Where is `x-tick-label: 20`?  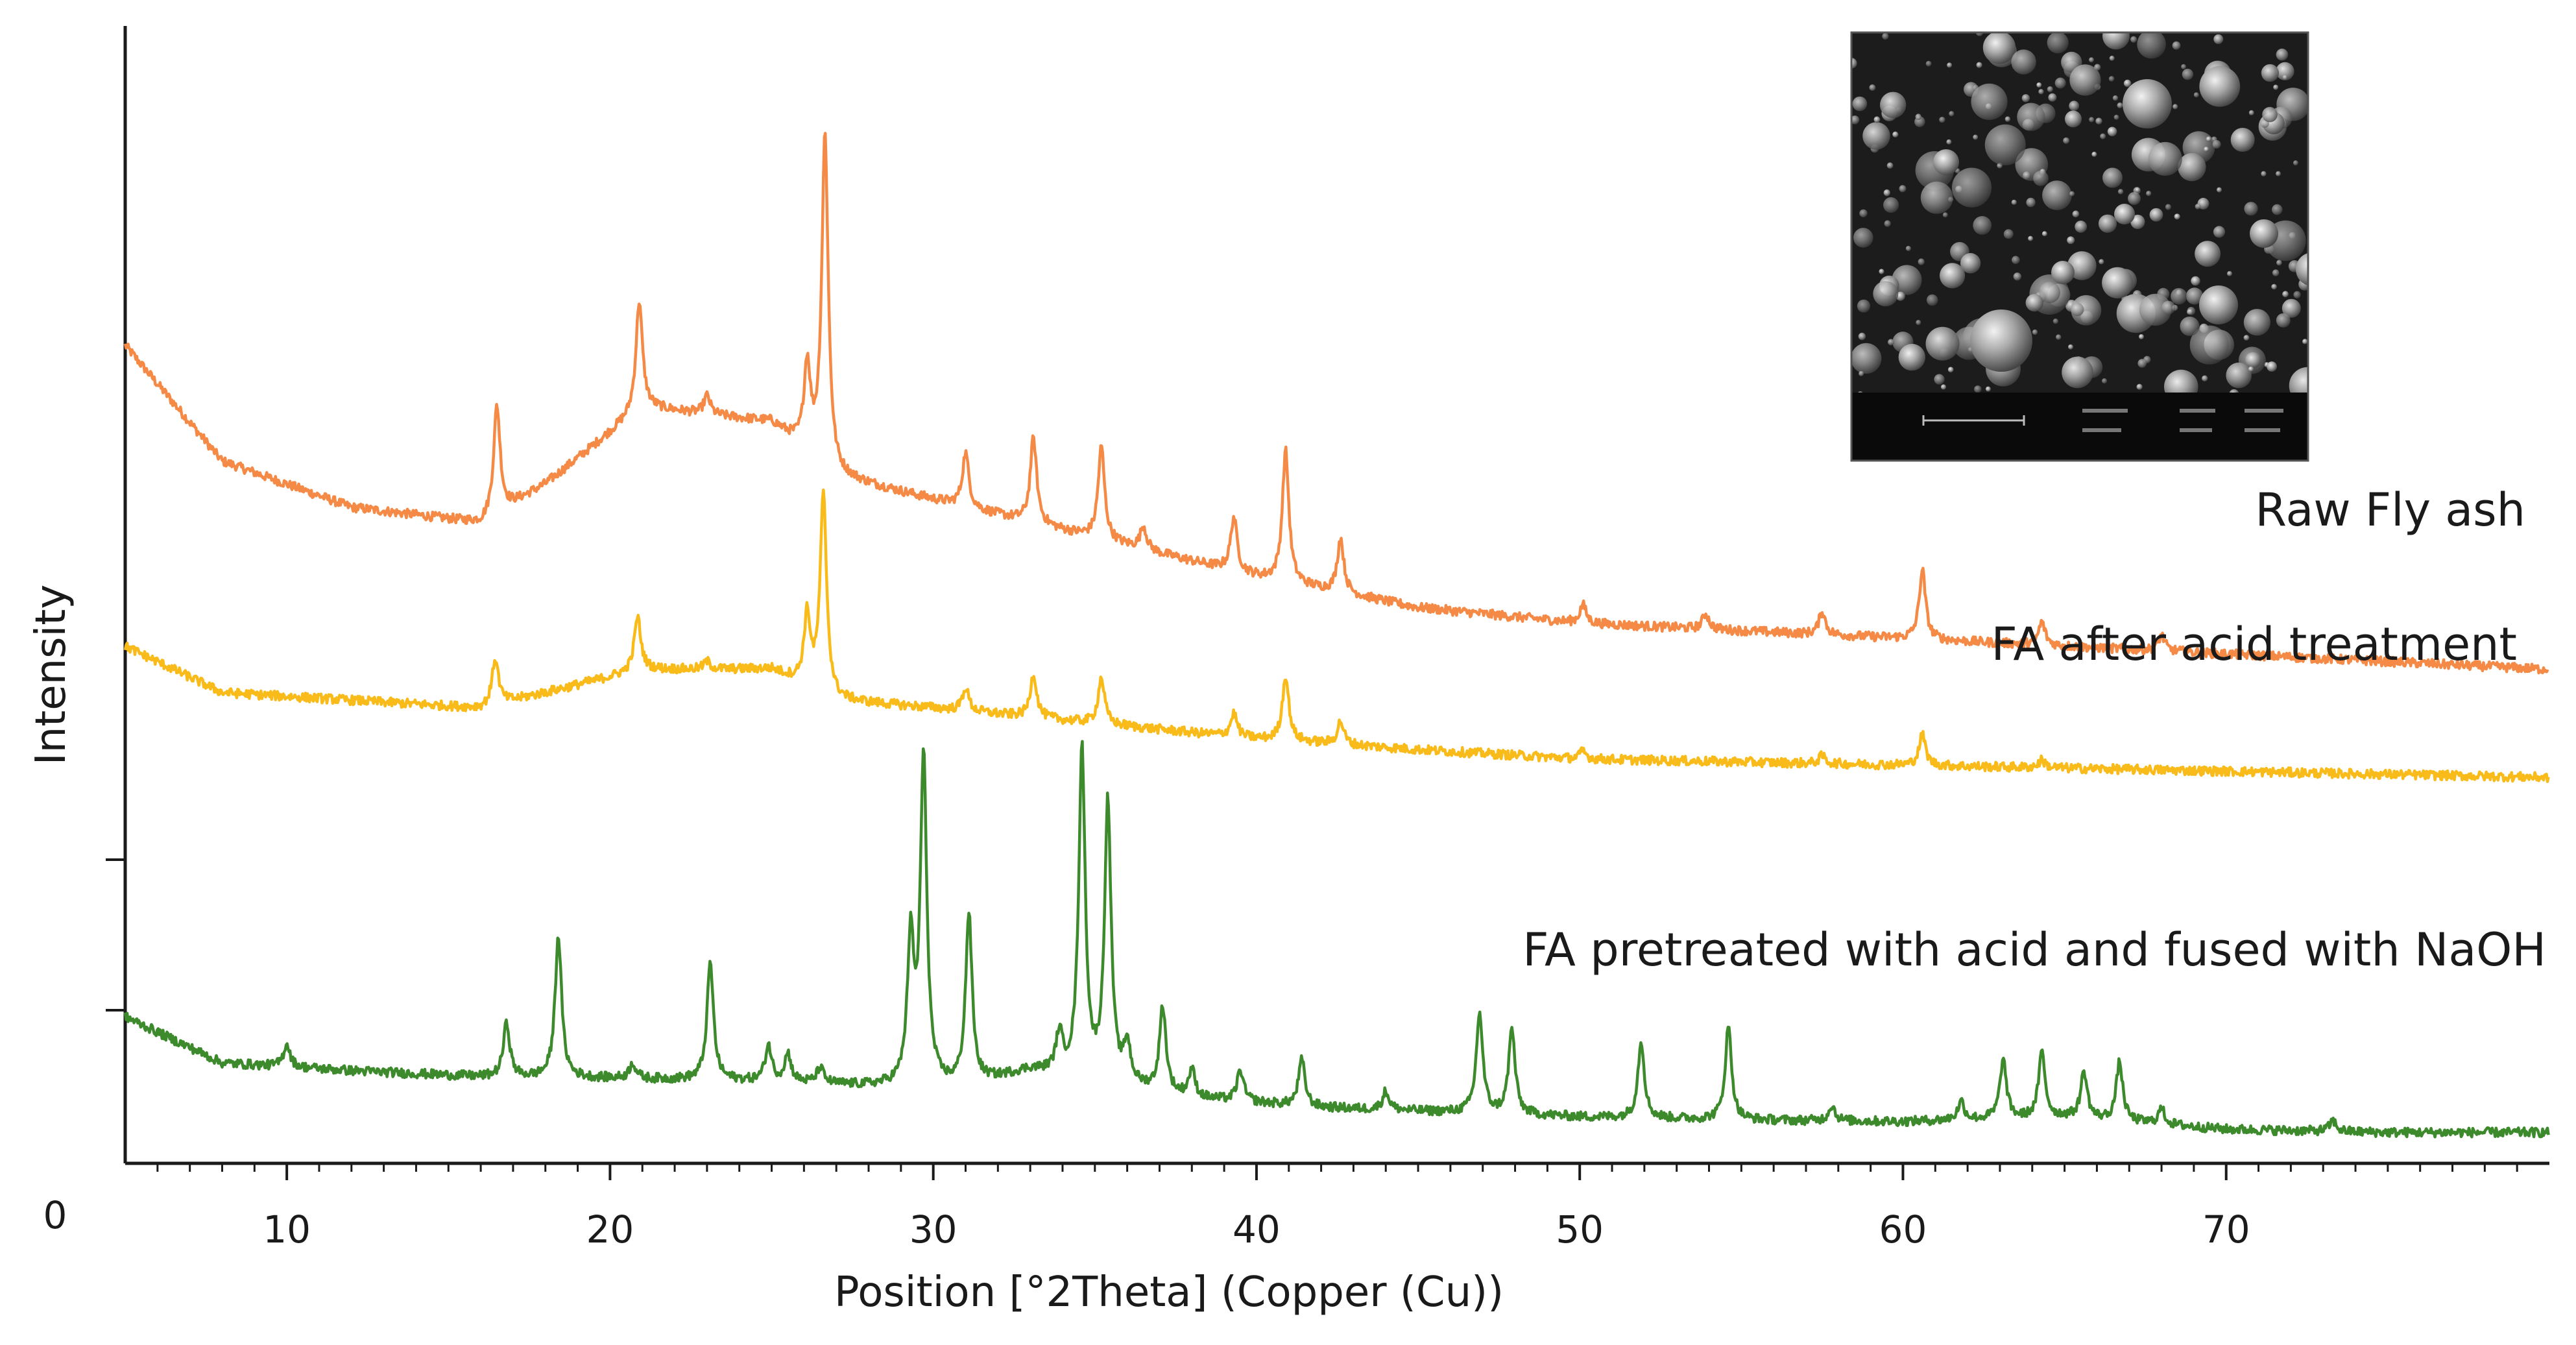
x-tick-label: 20 is located at coordinates (610, 1229).